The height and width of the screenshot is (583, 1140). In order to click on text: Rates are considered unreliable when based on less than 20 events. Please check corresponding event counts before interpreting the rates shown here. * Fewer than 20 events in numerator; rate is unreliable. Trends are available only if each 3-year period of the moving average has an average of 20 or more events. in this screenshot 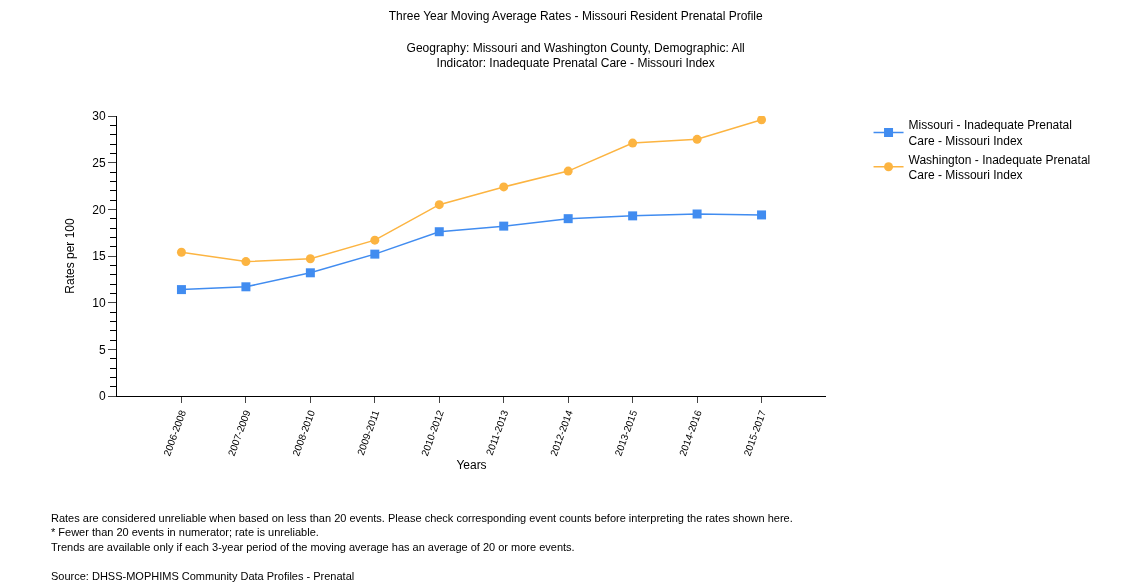, I will do `click(422, 532)`.